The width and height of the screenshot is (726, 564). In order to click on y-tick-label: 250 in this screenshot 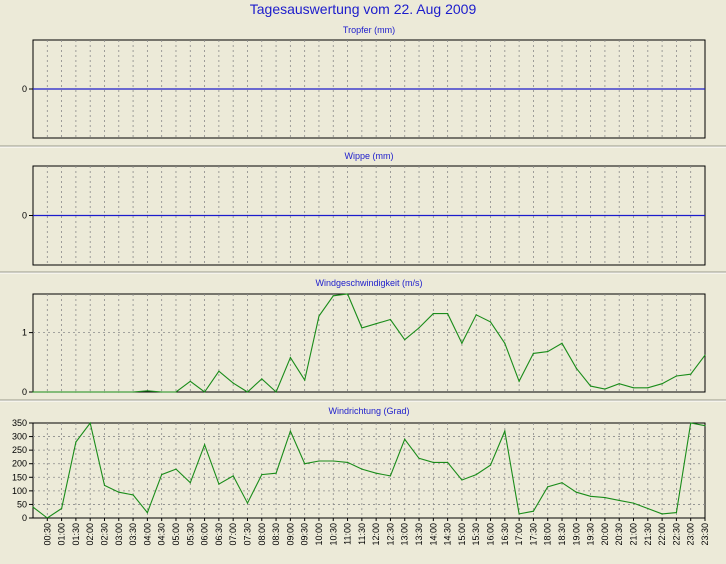, I will do `click(19, 450)`.